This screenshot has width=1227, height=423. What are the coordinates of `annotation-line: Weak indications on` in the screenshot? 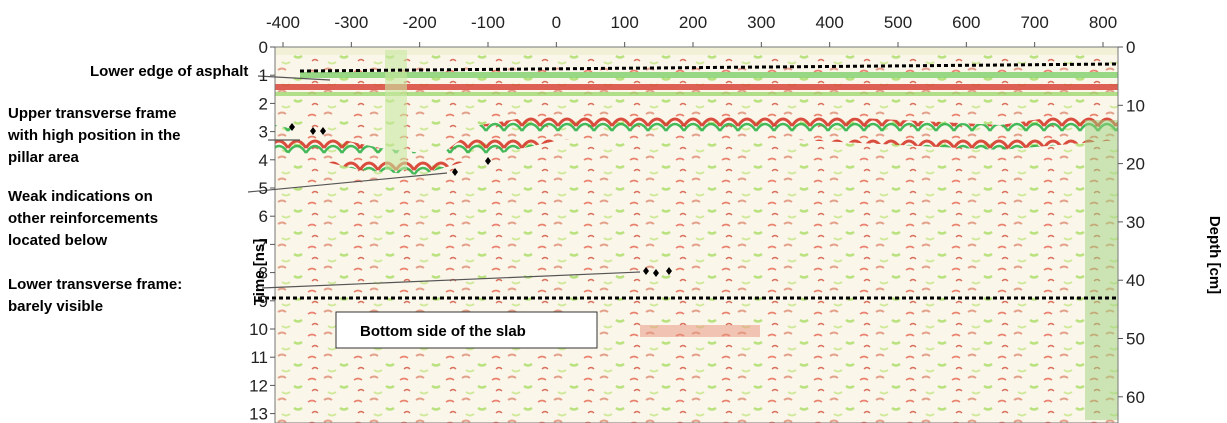 It's located at (80, 196).